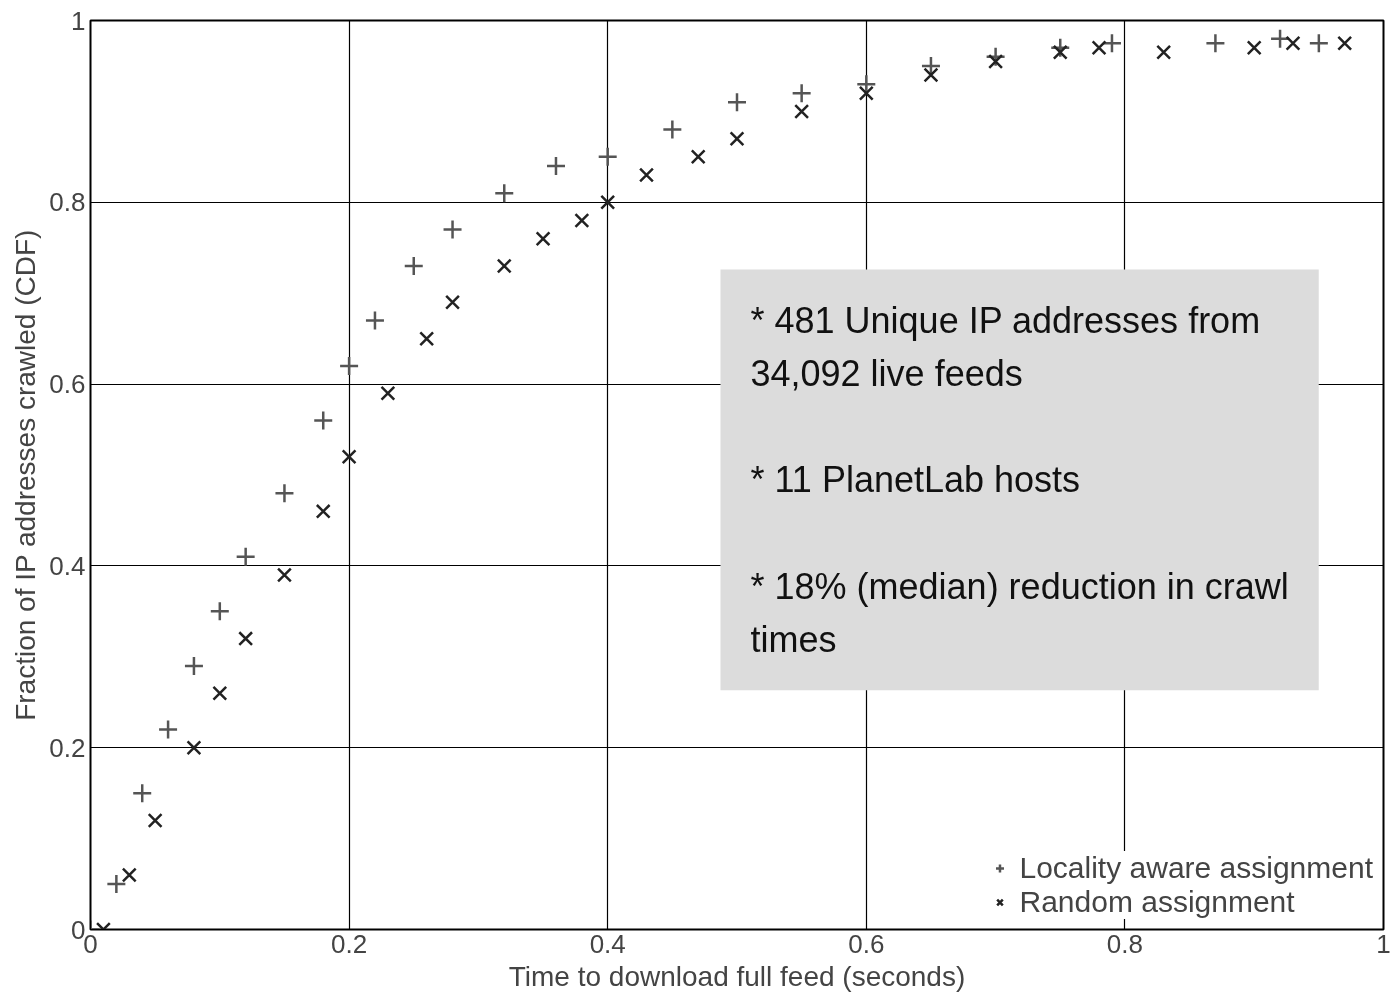  Describe the element at coordinates (67, 565) in the screenshot. I see `y-tick-label: 0.4` at that location.